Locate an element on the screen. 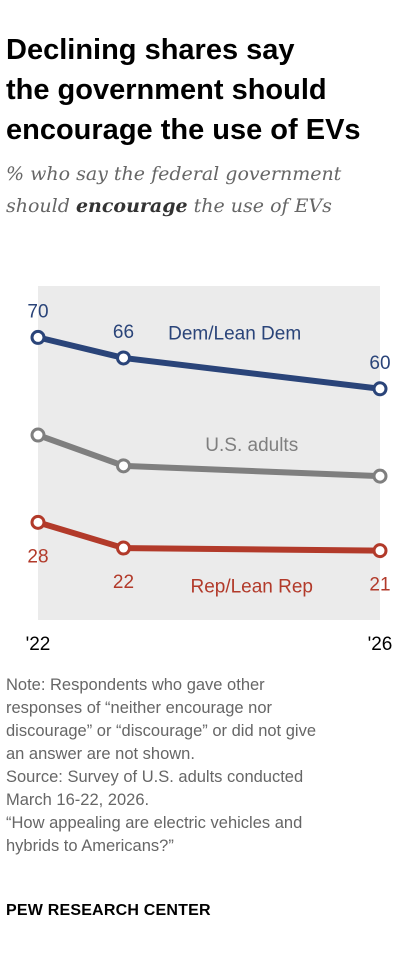 The image size is (400, 962). data-label-dem: 66 is located at coordinates (123, 332).